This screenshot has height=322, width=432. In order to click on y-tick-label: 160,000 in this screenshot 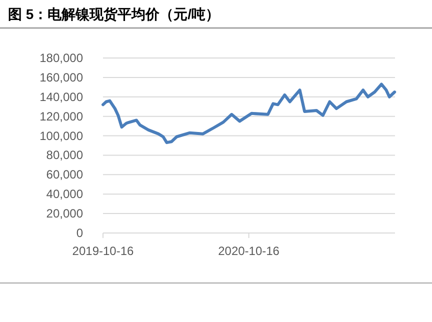, I will do `click(62, 77)`.